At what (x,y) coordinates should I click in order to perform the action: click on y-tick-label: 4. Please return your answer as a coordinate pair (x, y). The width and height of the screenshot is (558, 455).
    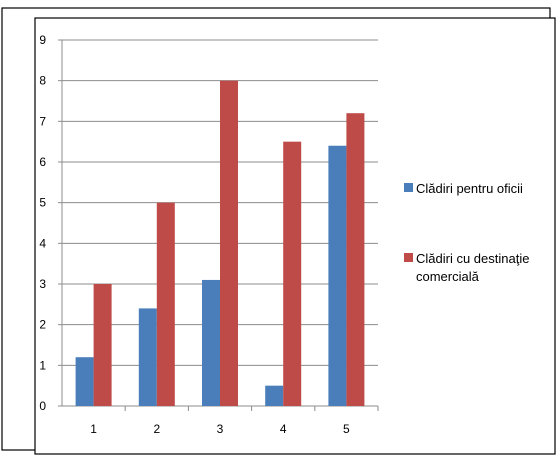
    Looking at the image, I should click on (42, 243).